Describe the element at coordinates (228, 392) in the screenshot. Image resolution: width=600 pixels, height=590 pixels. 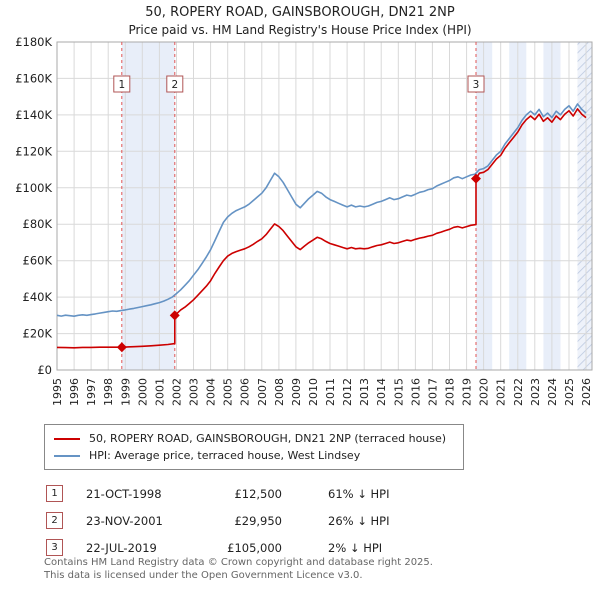
I see `svg-text: 2005` at that location.